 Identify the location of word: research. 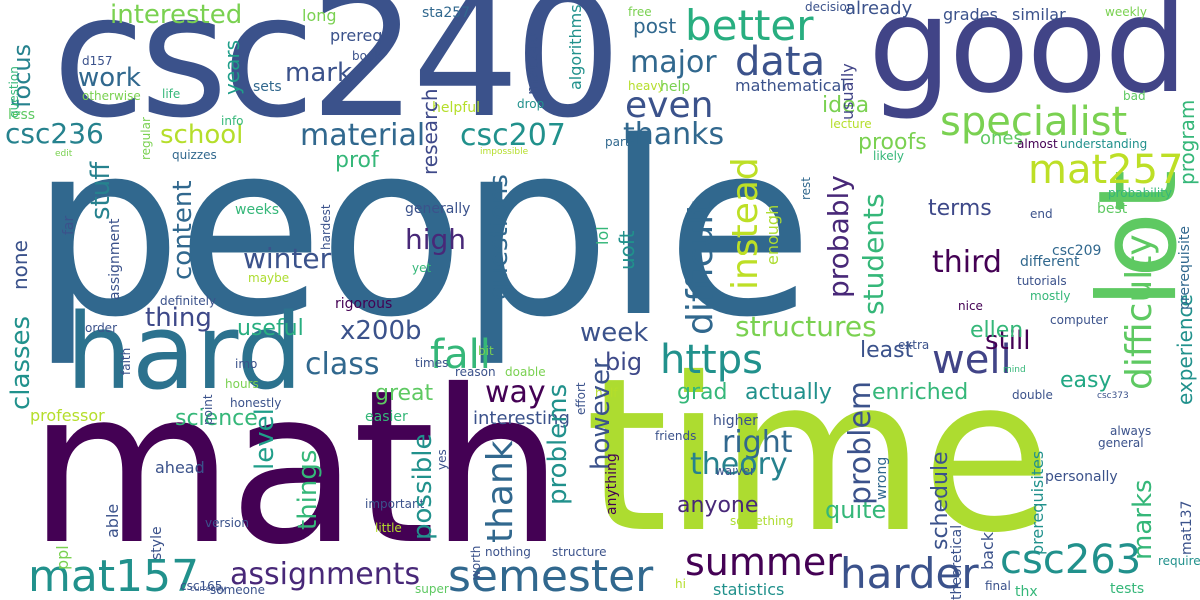
(430, 131).